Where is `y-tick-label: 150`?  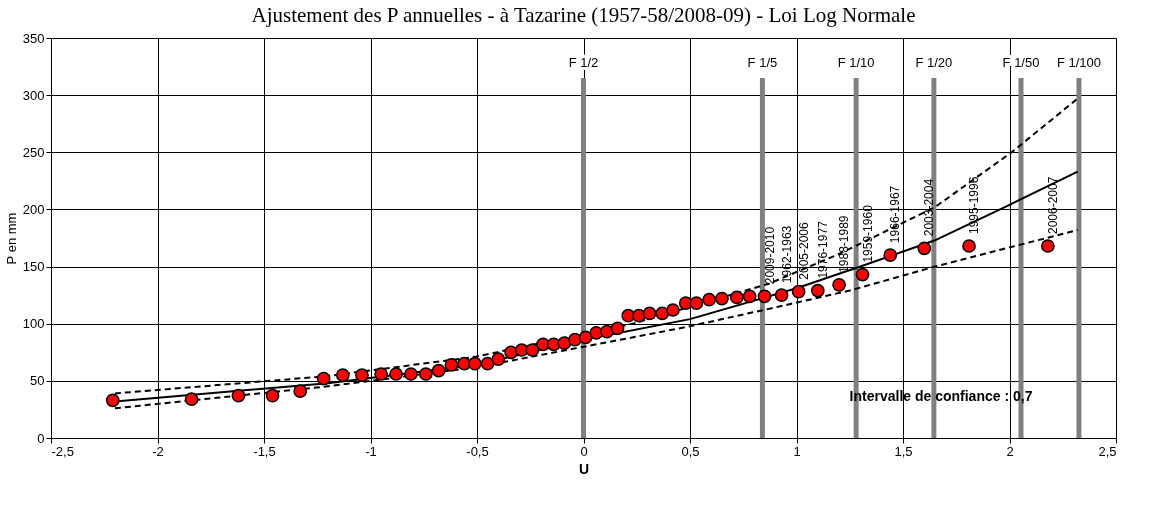 y-tick-label: 150 is located at coordinates (33, 267).